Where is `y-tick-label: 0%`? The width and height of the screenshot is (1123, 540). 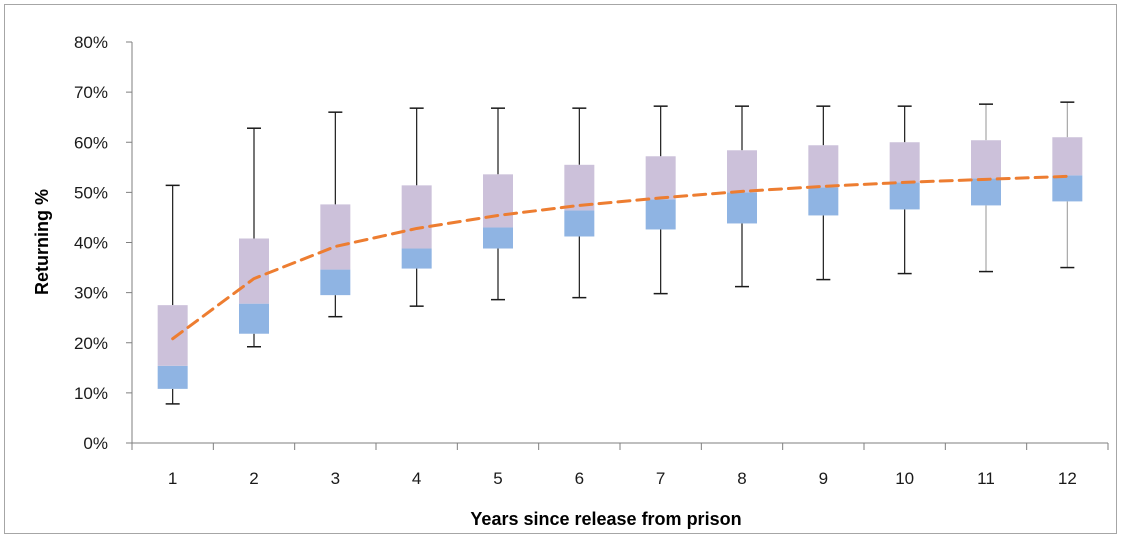
y-tick-label: 0% is located at coordinates (95, 443).